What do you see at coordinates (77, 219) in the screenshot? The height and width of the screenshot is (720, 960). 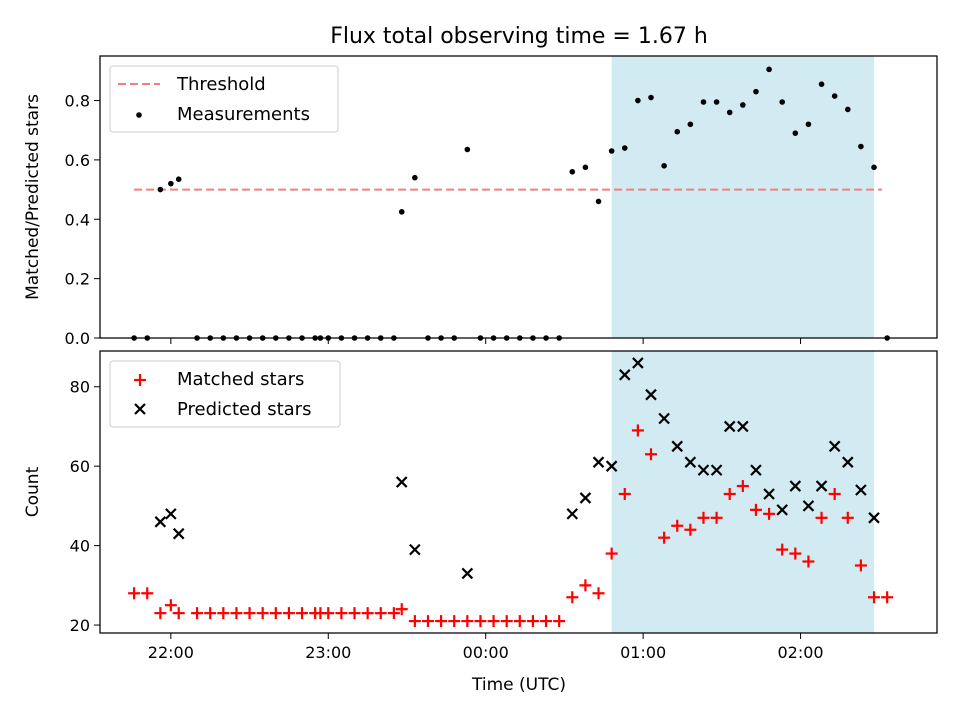 I see `top-y-tick-label: 0.4` at bounding box center [77, 219].